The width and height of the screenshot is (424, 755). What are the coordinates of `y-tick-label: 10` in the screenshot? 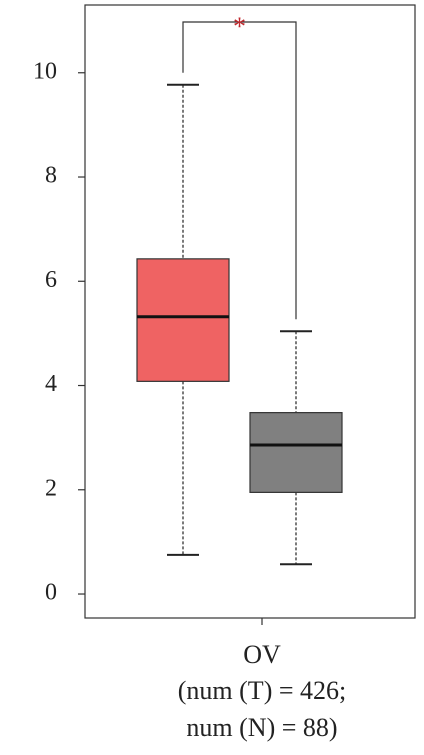 It's located at (45, 71).